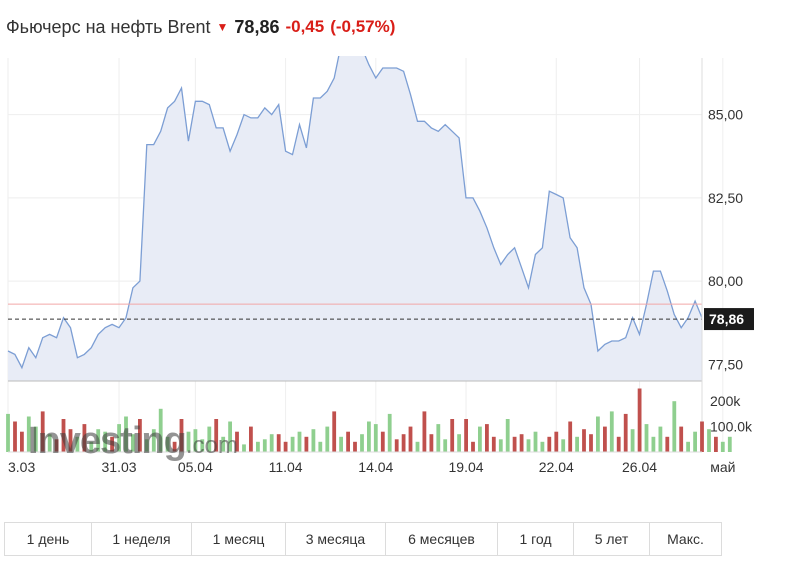 This screenshot has height=566, width=800. I want to click on watermark-logo: Investing.com, so click(133, 441).